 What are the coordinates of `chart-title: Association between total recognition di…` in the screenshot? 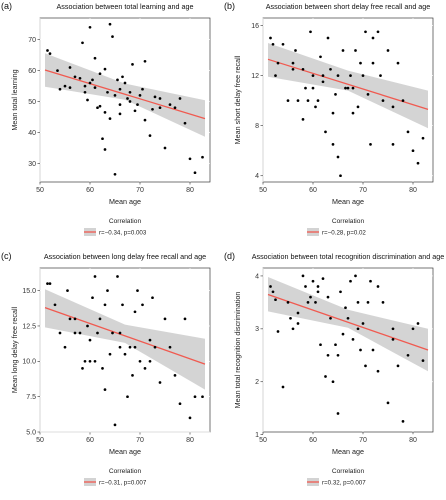 It's located at (348, 256).